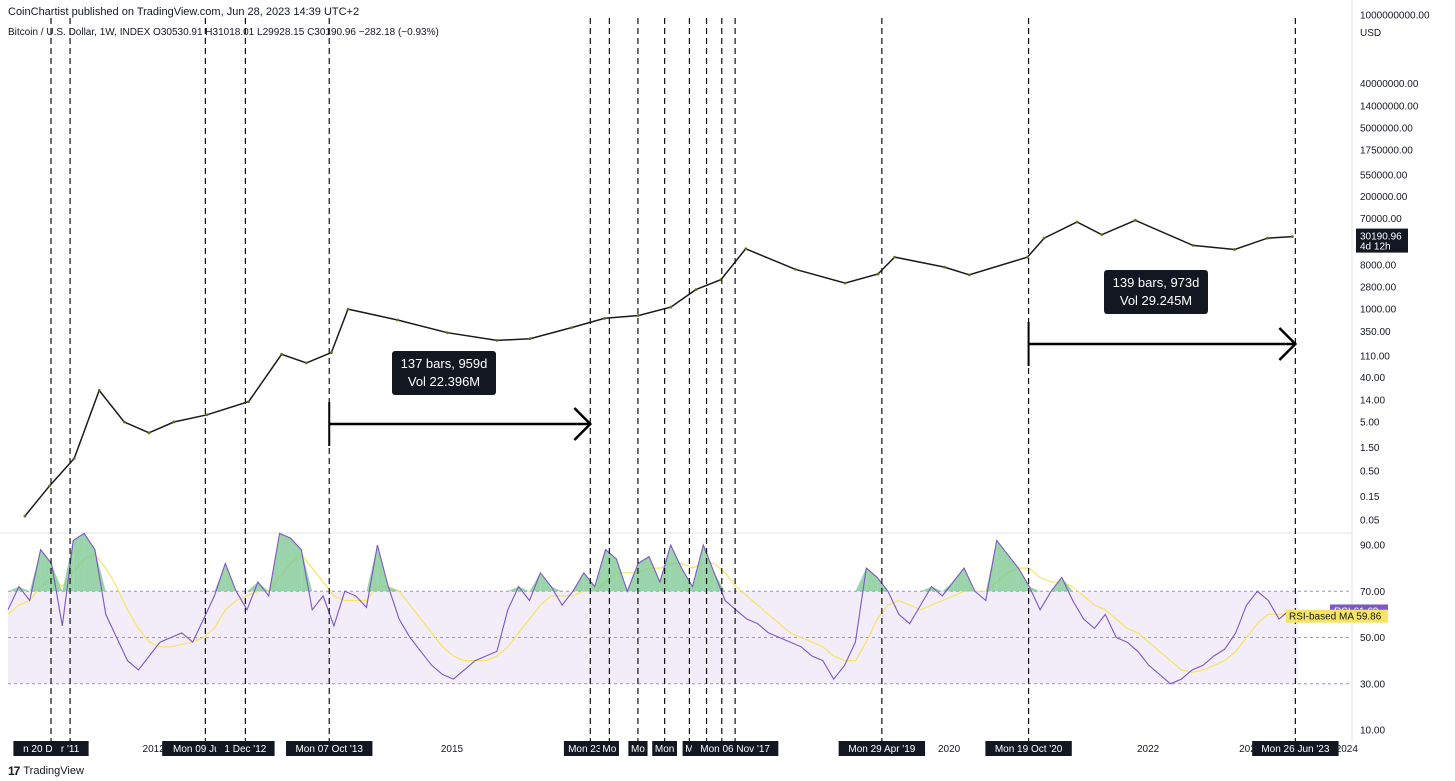 The width and height of the screenshot is (1455, 781). Describe the element at coordinates (1370, 422) in the screenshot. I see `price-tick-label: 5.00` at that location.